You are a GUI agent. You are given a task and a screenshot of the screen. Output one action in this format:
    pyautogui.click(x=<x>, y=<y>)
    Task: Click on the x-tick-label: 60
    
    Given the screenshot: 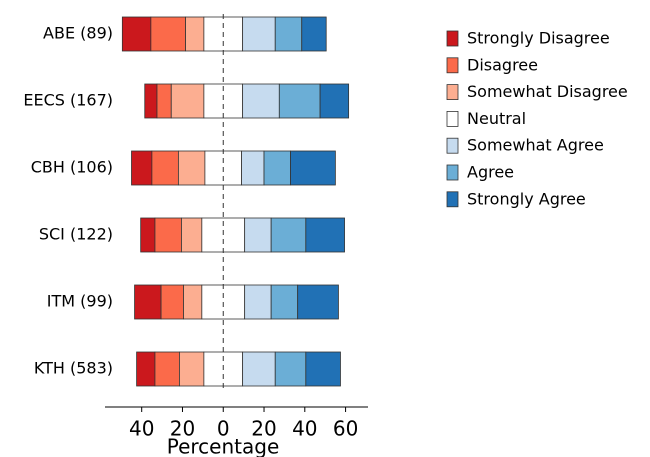 What is the action you would take?
    pyautogui.click(x=345, y=429)
    